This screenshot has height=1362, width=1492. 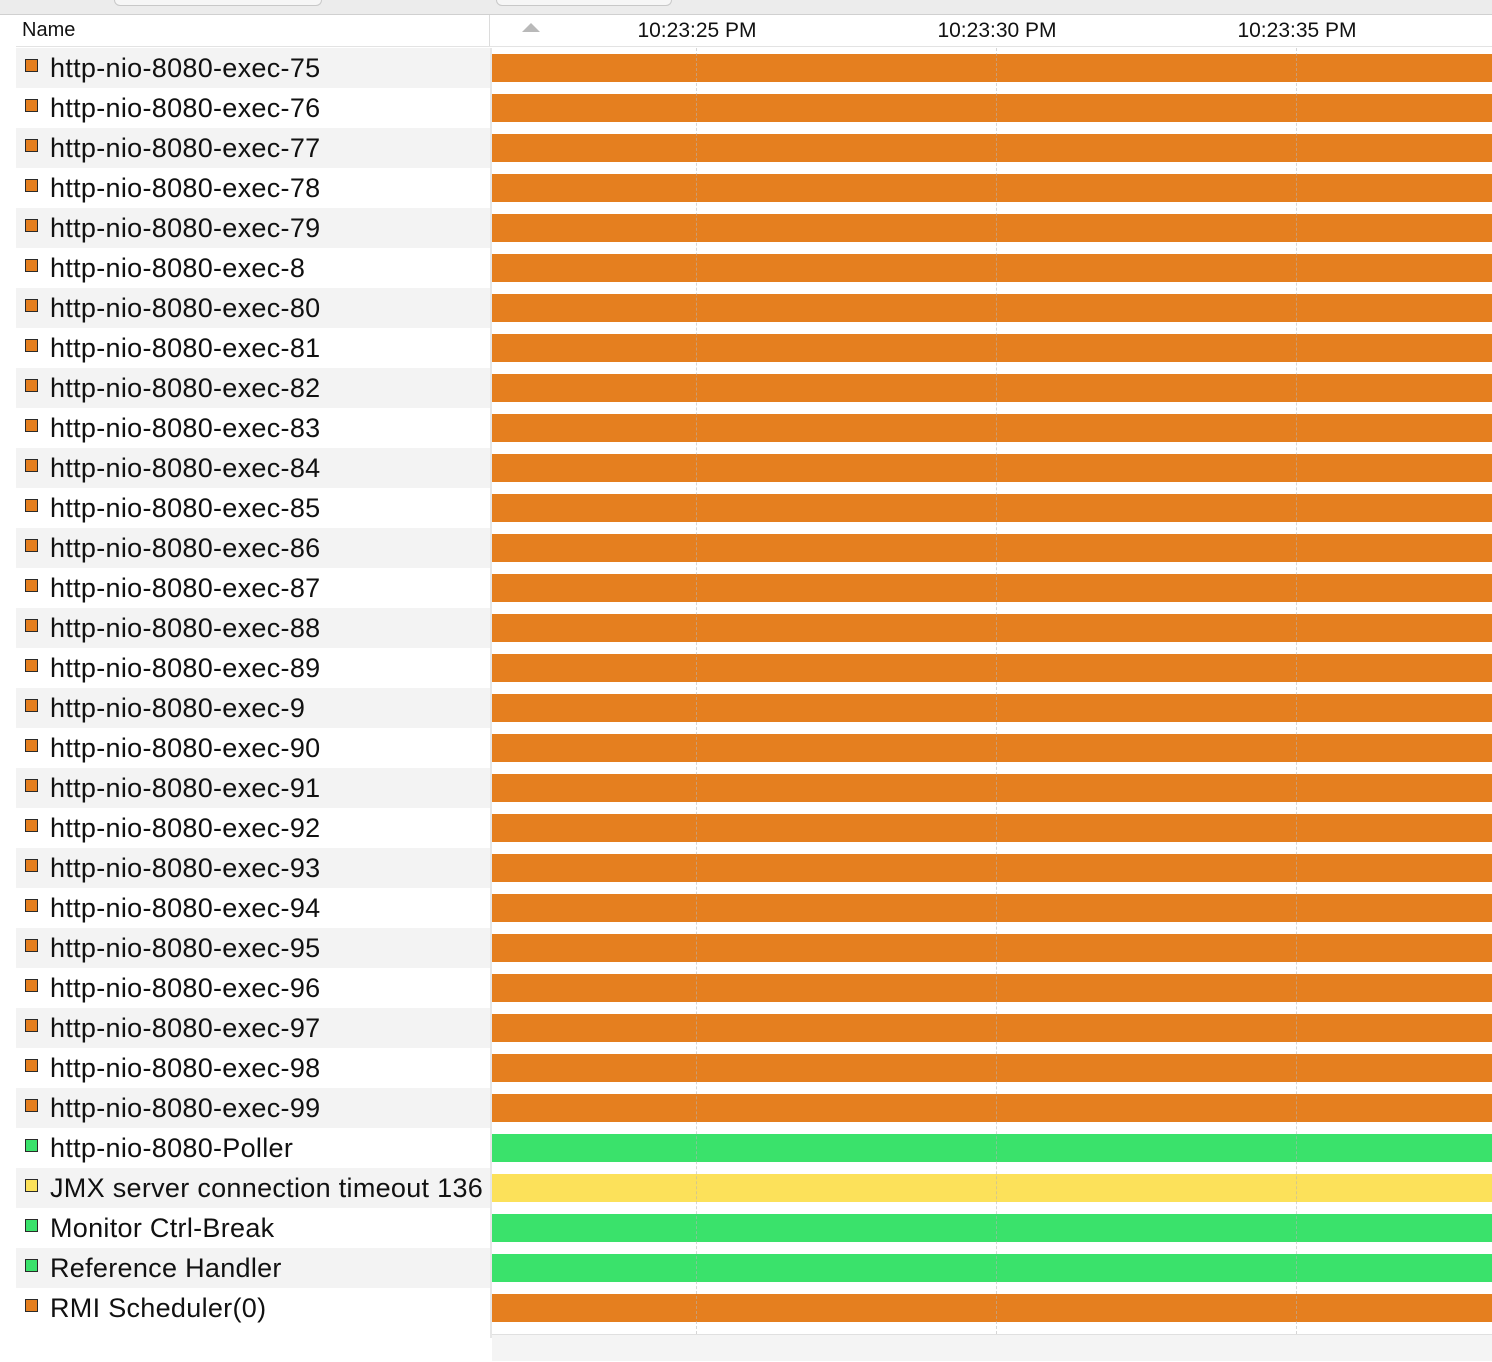 What do you see at coordinates (253, 30) in the screenshot?
I see `name-column-header: Name` at bounding box center [253, 30].